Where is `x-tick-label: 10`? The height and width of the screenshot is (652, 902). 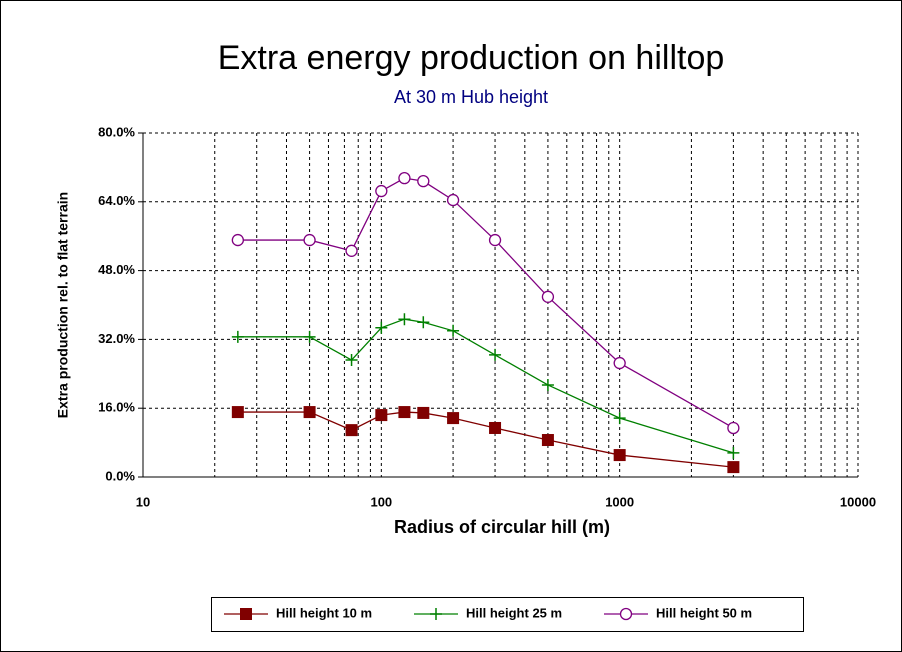
x-tick-label: 10 is located at coordinates (143, 501).